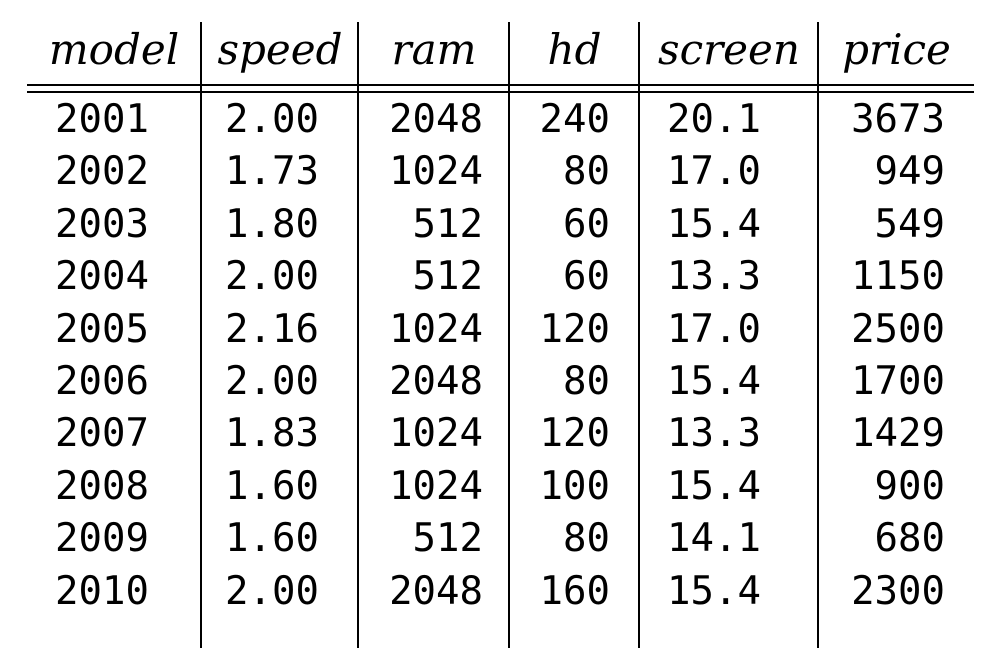 This screenshot has height=661, width=999. I want to click on cell-price: 1429, so click(898, 434).